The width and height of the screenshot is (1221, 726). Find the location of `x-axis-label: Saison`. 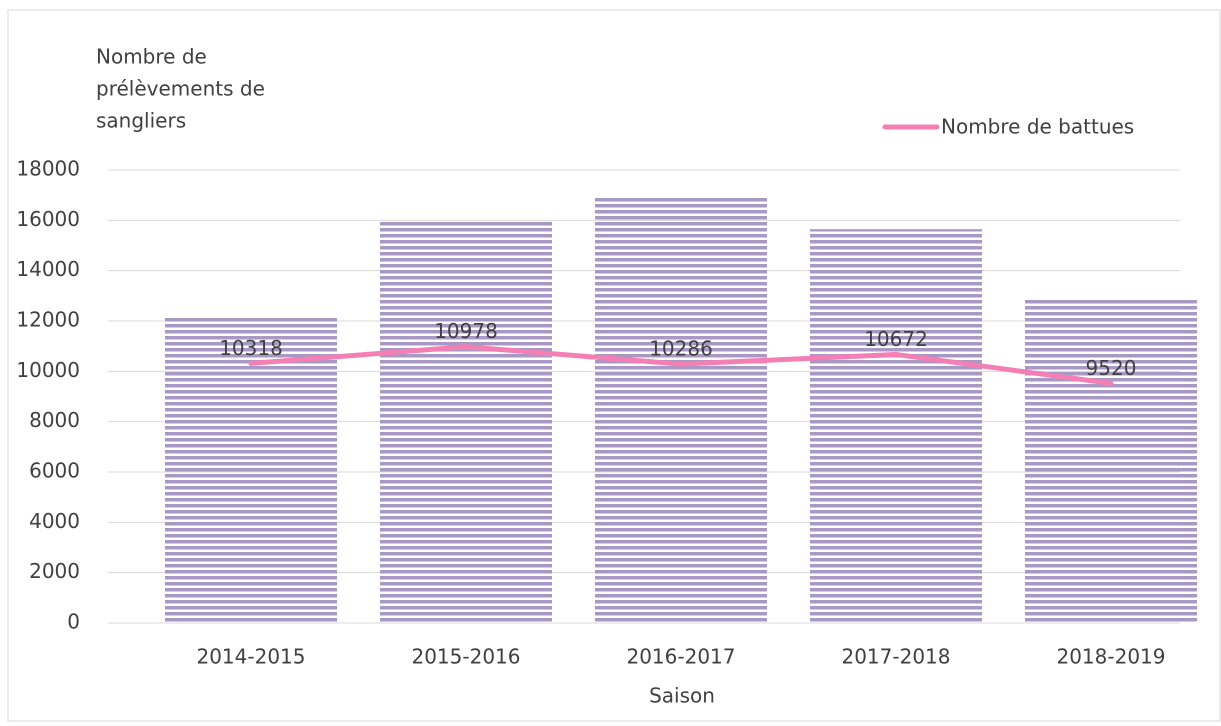

x-axis-label: Saison is located at coordinates (682, 696).